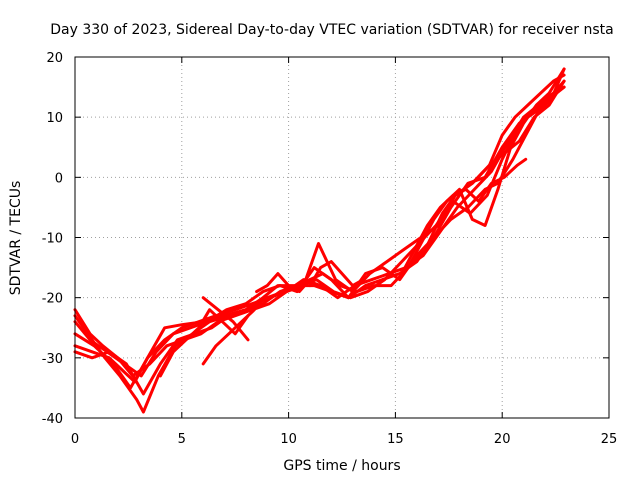 The image size is (640, 480). I want to click on y-tick-label: -10, so click(52, 239).